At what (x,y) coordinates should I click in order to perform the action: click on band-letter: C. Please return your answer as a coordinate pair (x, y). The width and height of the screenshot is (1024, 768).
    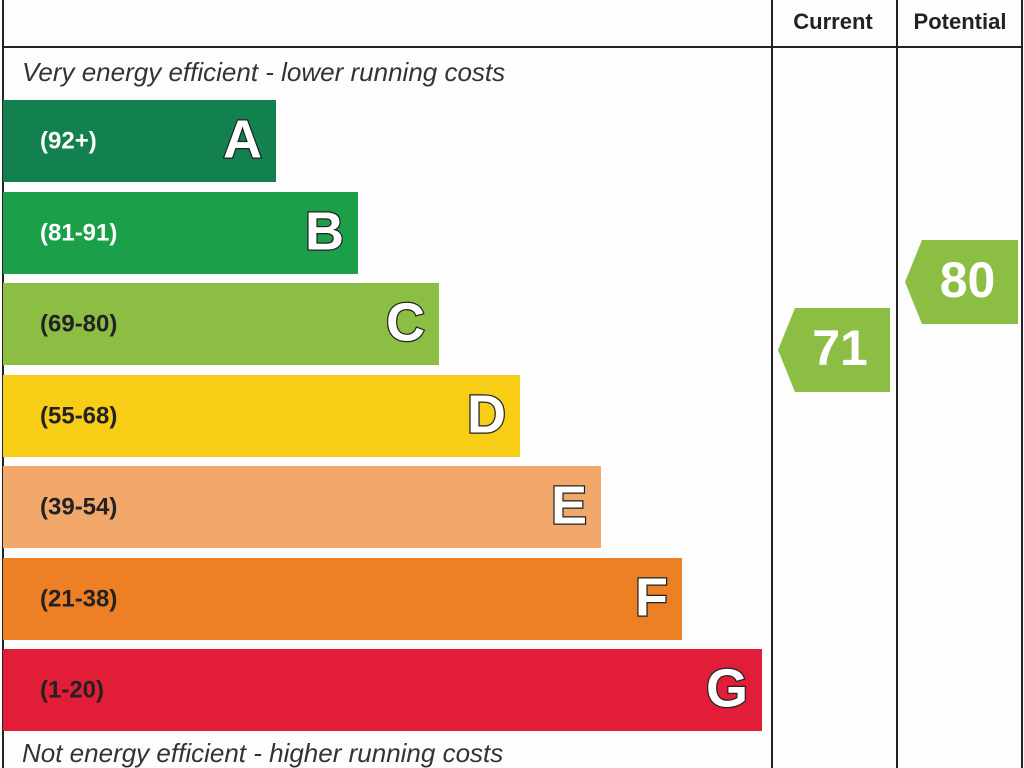
    Looking at the image, I should click on (405, 322).